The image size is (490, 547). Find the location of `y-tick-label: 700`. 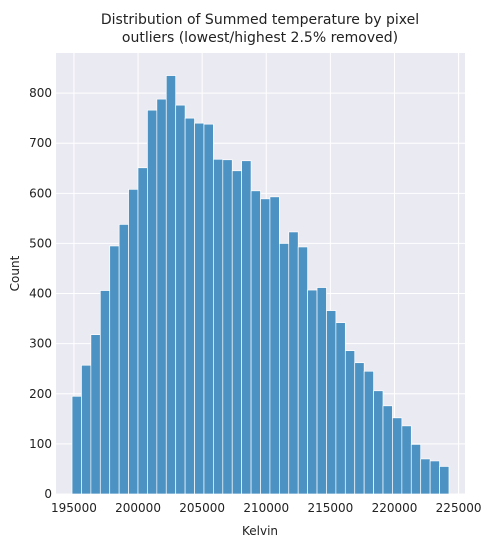

y-tick-label: 700 is located at coordinates (40, 143).